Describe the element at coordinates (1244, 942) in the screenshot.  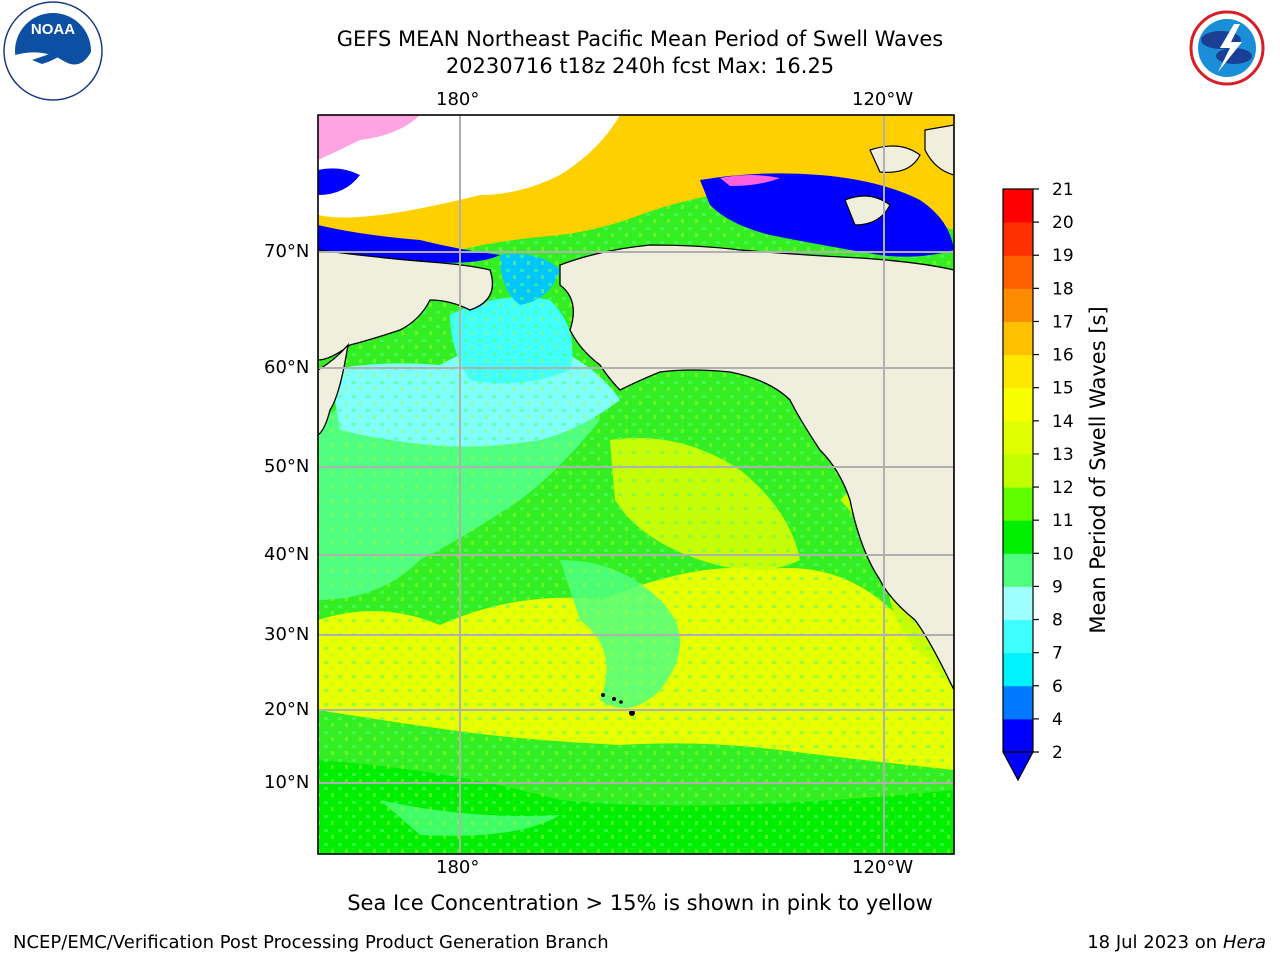
I see `footer-host: Hera` at that location.